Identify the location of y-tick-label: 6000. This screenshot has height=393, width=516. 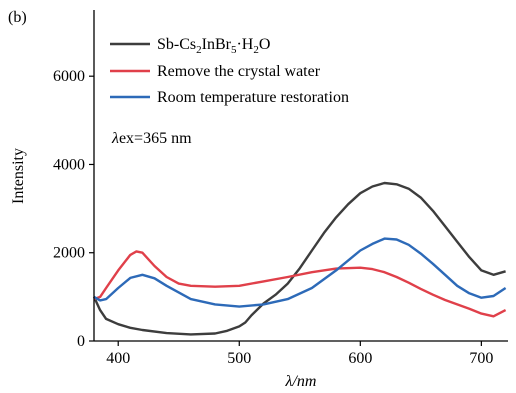
(69, 76).